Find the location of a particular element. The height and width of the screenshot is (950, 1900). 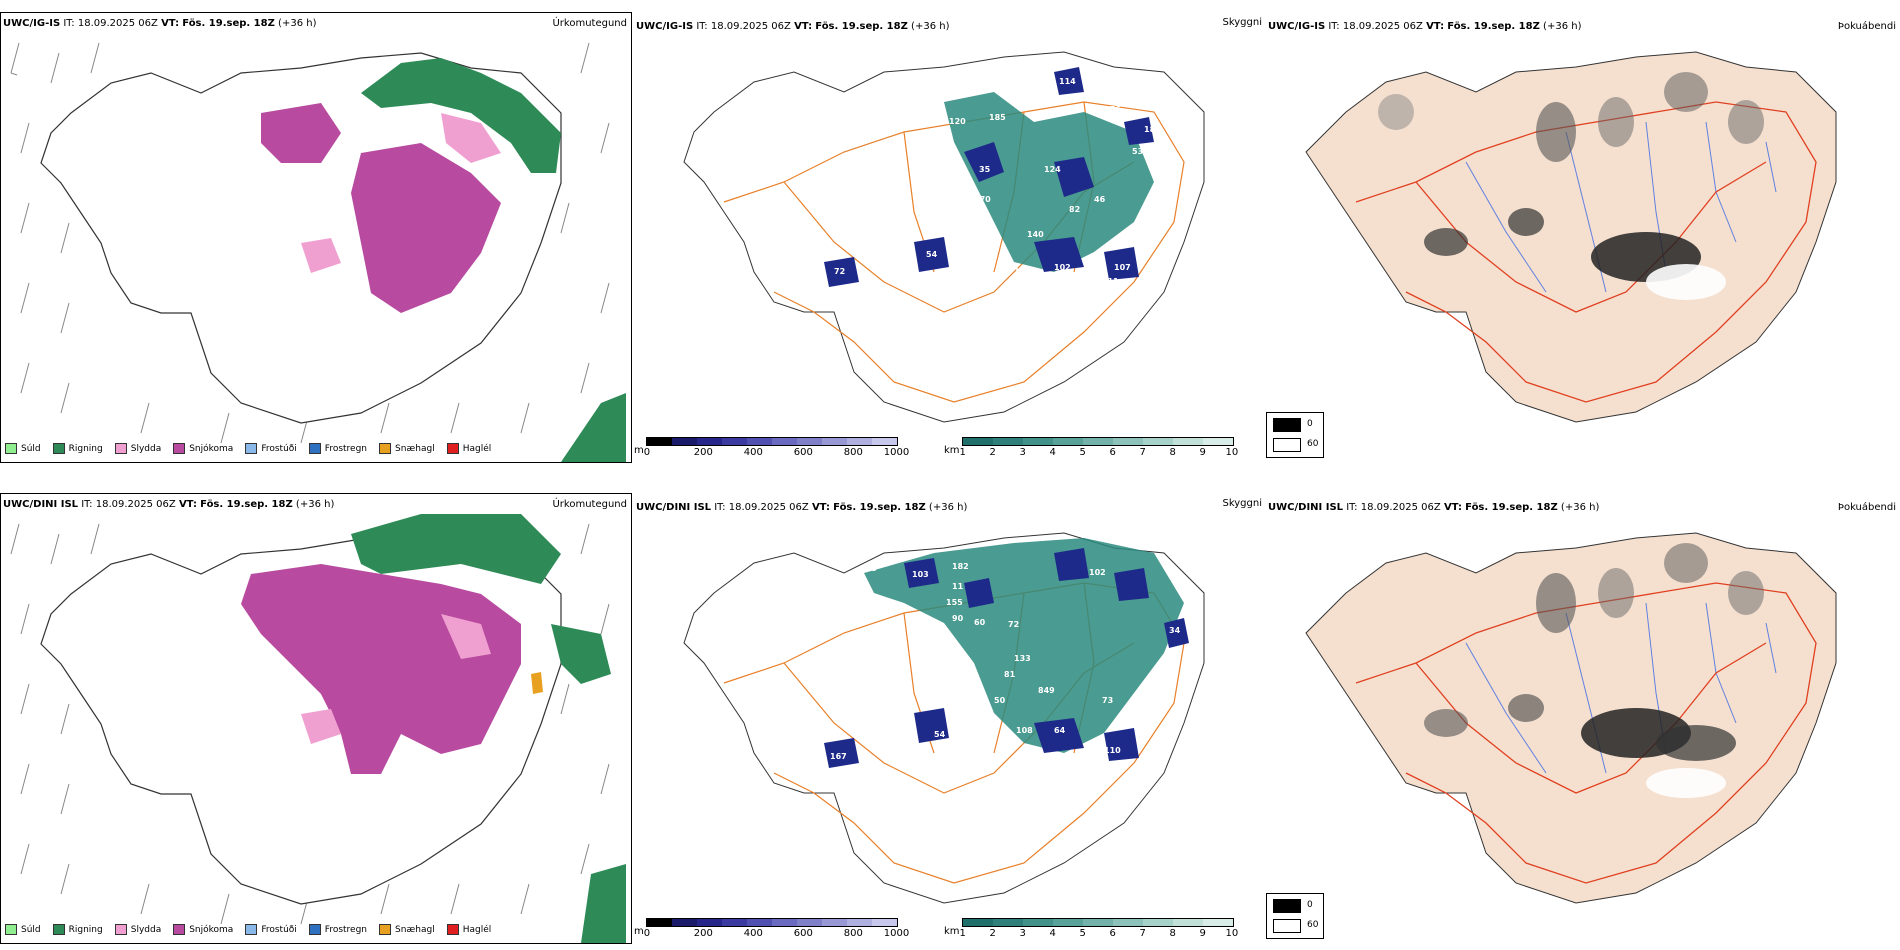

precip-map is located at coordinates (318, 728).